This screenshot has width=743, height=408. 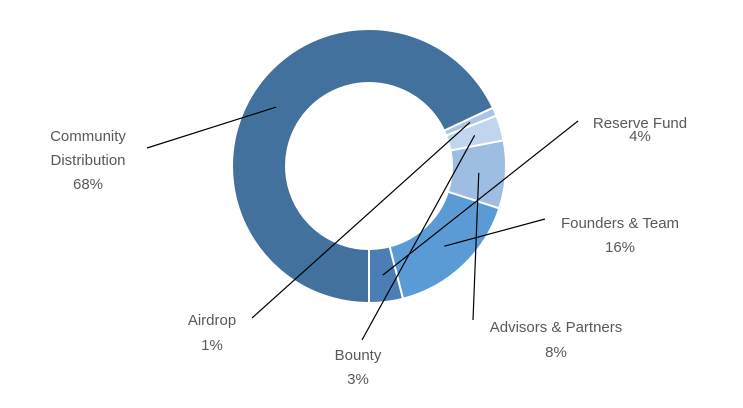 I want to click on slice-value-label-airdrop: 1%, so click(x=212, y=345).